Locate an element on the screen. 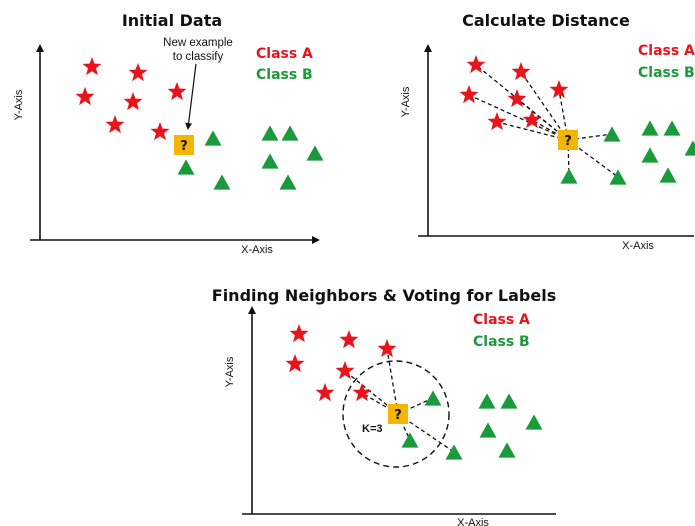 Image resolution: width=695 pixels, height=526 pixels. panel-neighbors-points: ? is located at coordinates (414, 392).